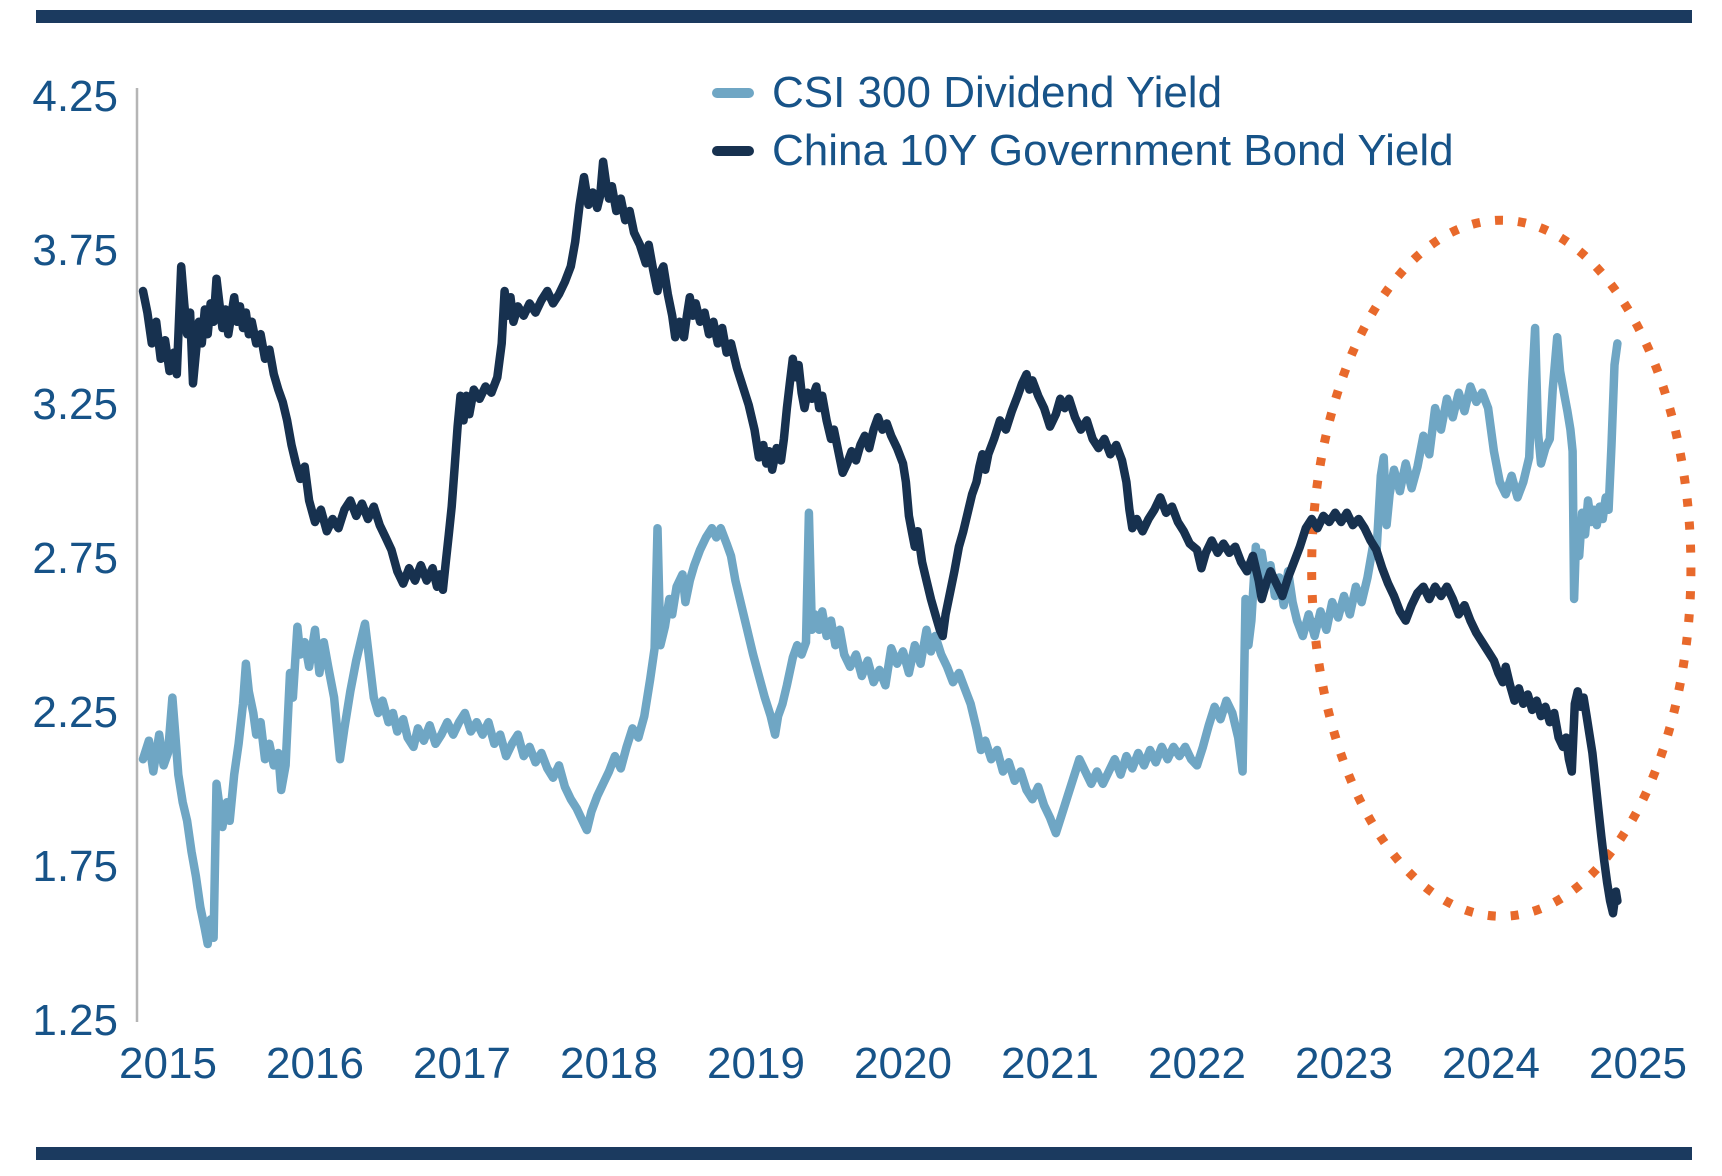  I want to click on legend-label-china10y: China 10Y Government Bond Yield, so click(1113, 150).